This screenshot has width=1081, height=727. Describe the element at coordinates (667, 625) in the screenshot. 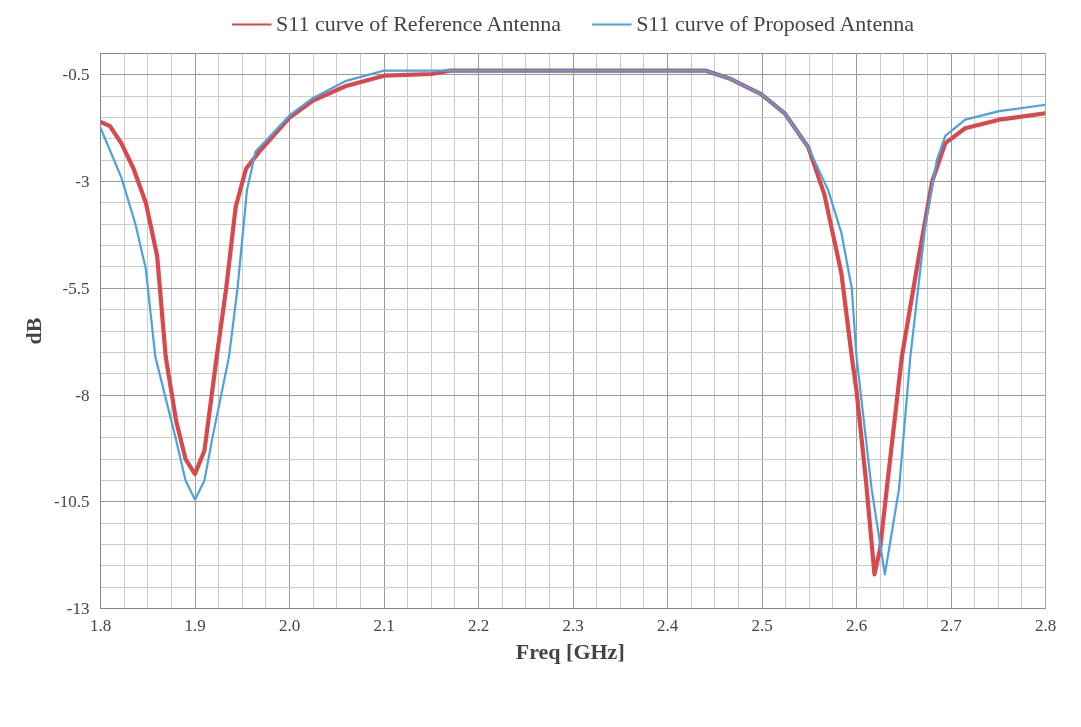

I see `x-tick-label: 2.4` at that location.